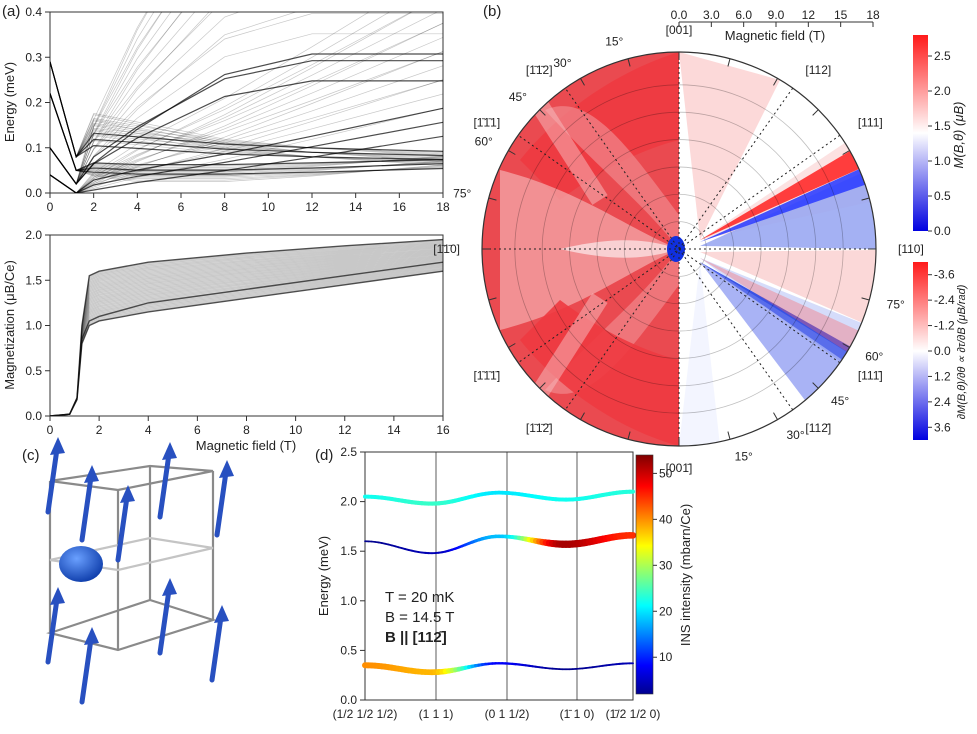 The image size is (977, 734). Describe the element at coordinates (345, 430) in the screenshot. I see `x-tick-label: 12` at that location.